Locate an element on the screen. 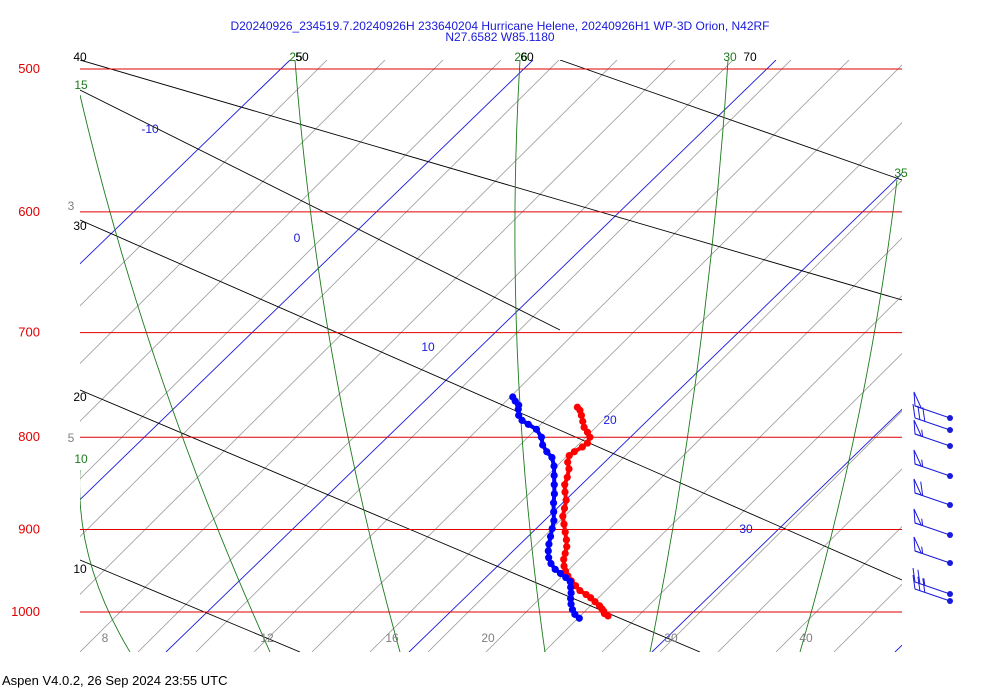 The image size is (1000, 700). x-tick-label: 16 is located at coordinates (392, 638).